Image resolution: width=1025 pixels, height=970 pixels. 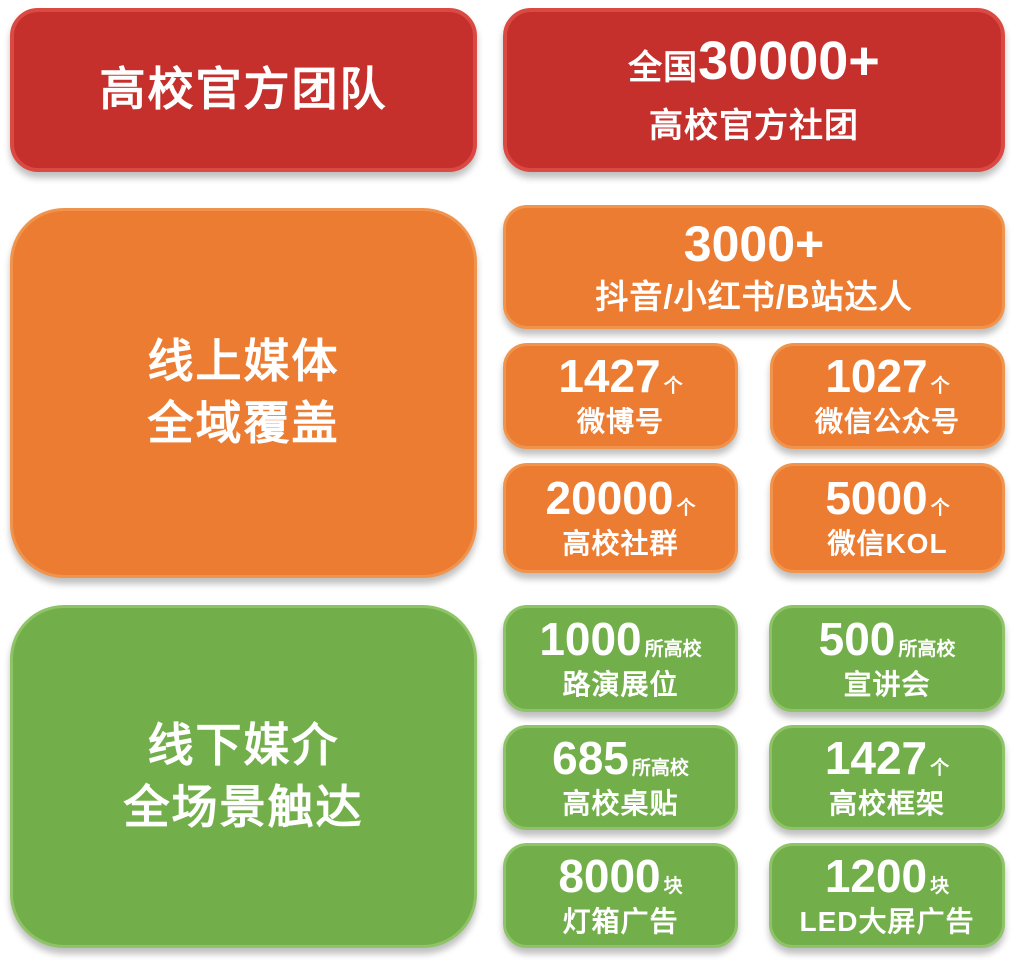 I want to click on stat-number-line: 8000 块, so click(x=620, y=876).